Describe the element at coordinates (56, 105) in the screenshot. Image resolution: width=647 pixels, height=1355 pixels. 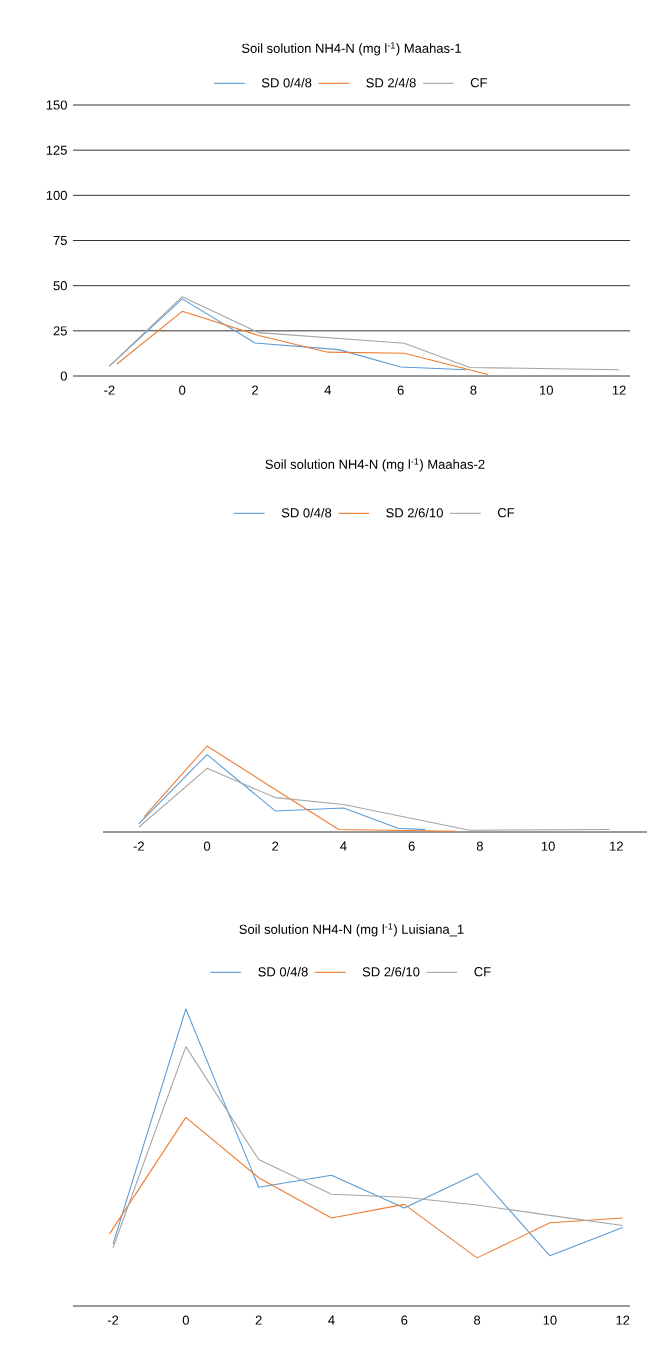
I see `y-tick-label: 150` at that location.